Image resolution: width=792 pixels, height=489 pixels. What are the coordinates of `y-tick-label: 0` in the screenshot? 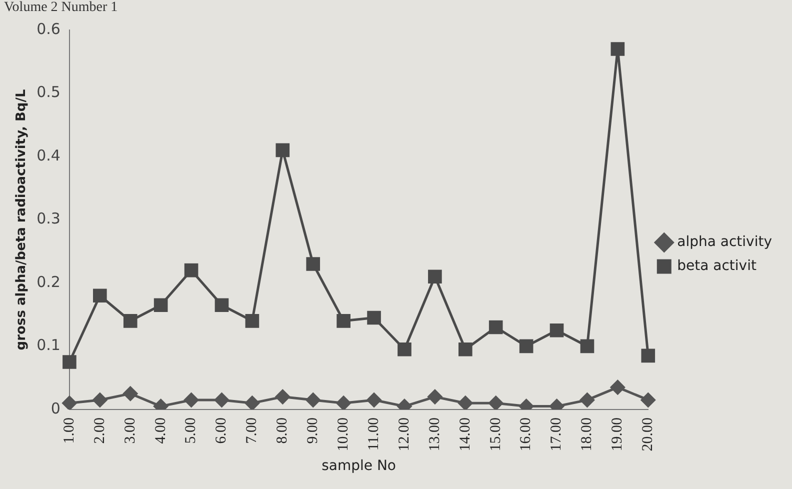 It's located at (55, 408).